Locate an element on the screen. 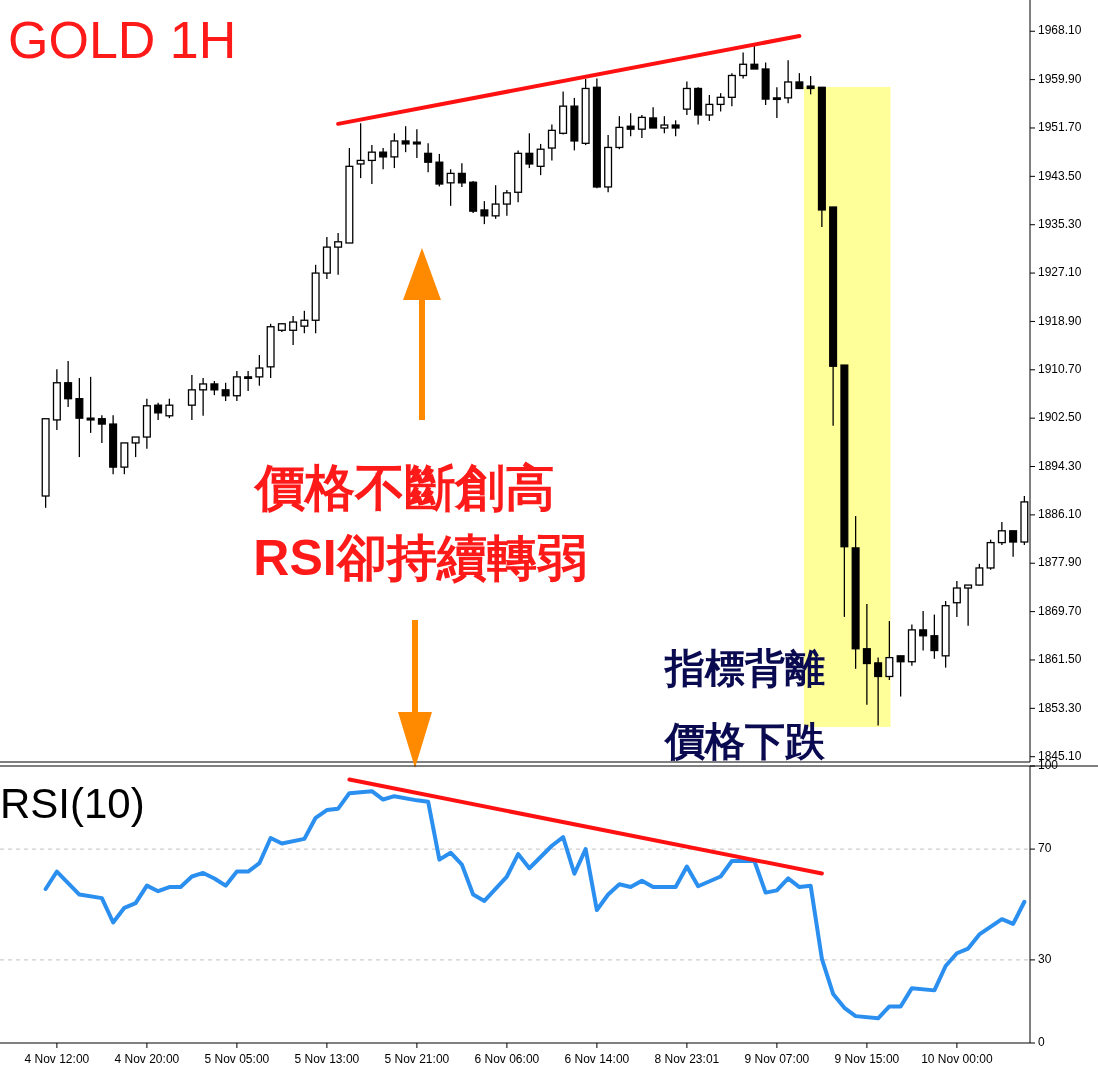 The width and height of the screenshot is (1098, 1072). xtick-label: 6 Nov 14:00 is located at coordinates (597, 1059).